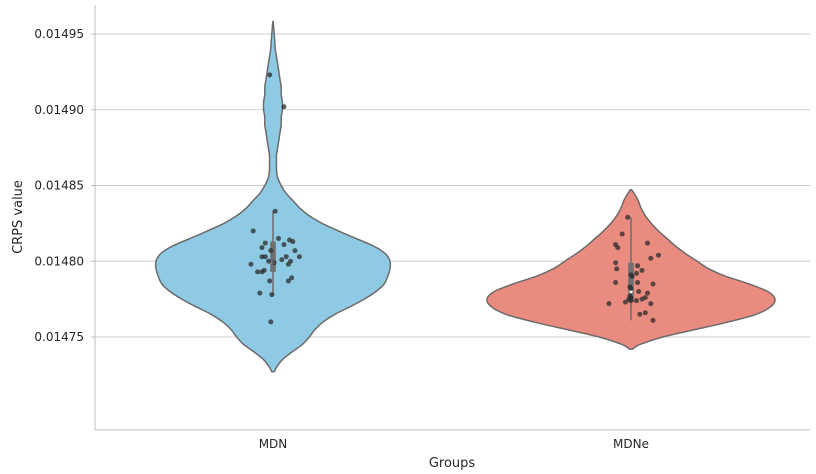 This screenshot has height=474, width=816. I want to click on y-axis-label: CRPS value, so click(18, 217).